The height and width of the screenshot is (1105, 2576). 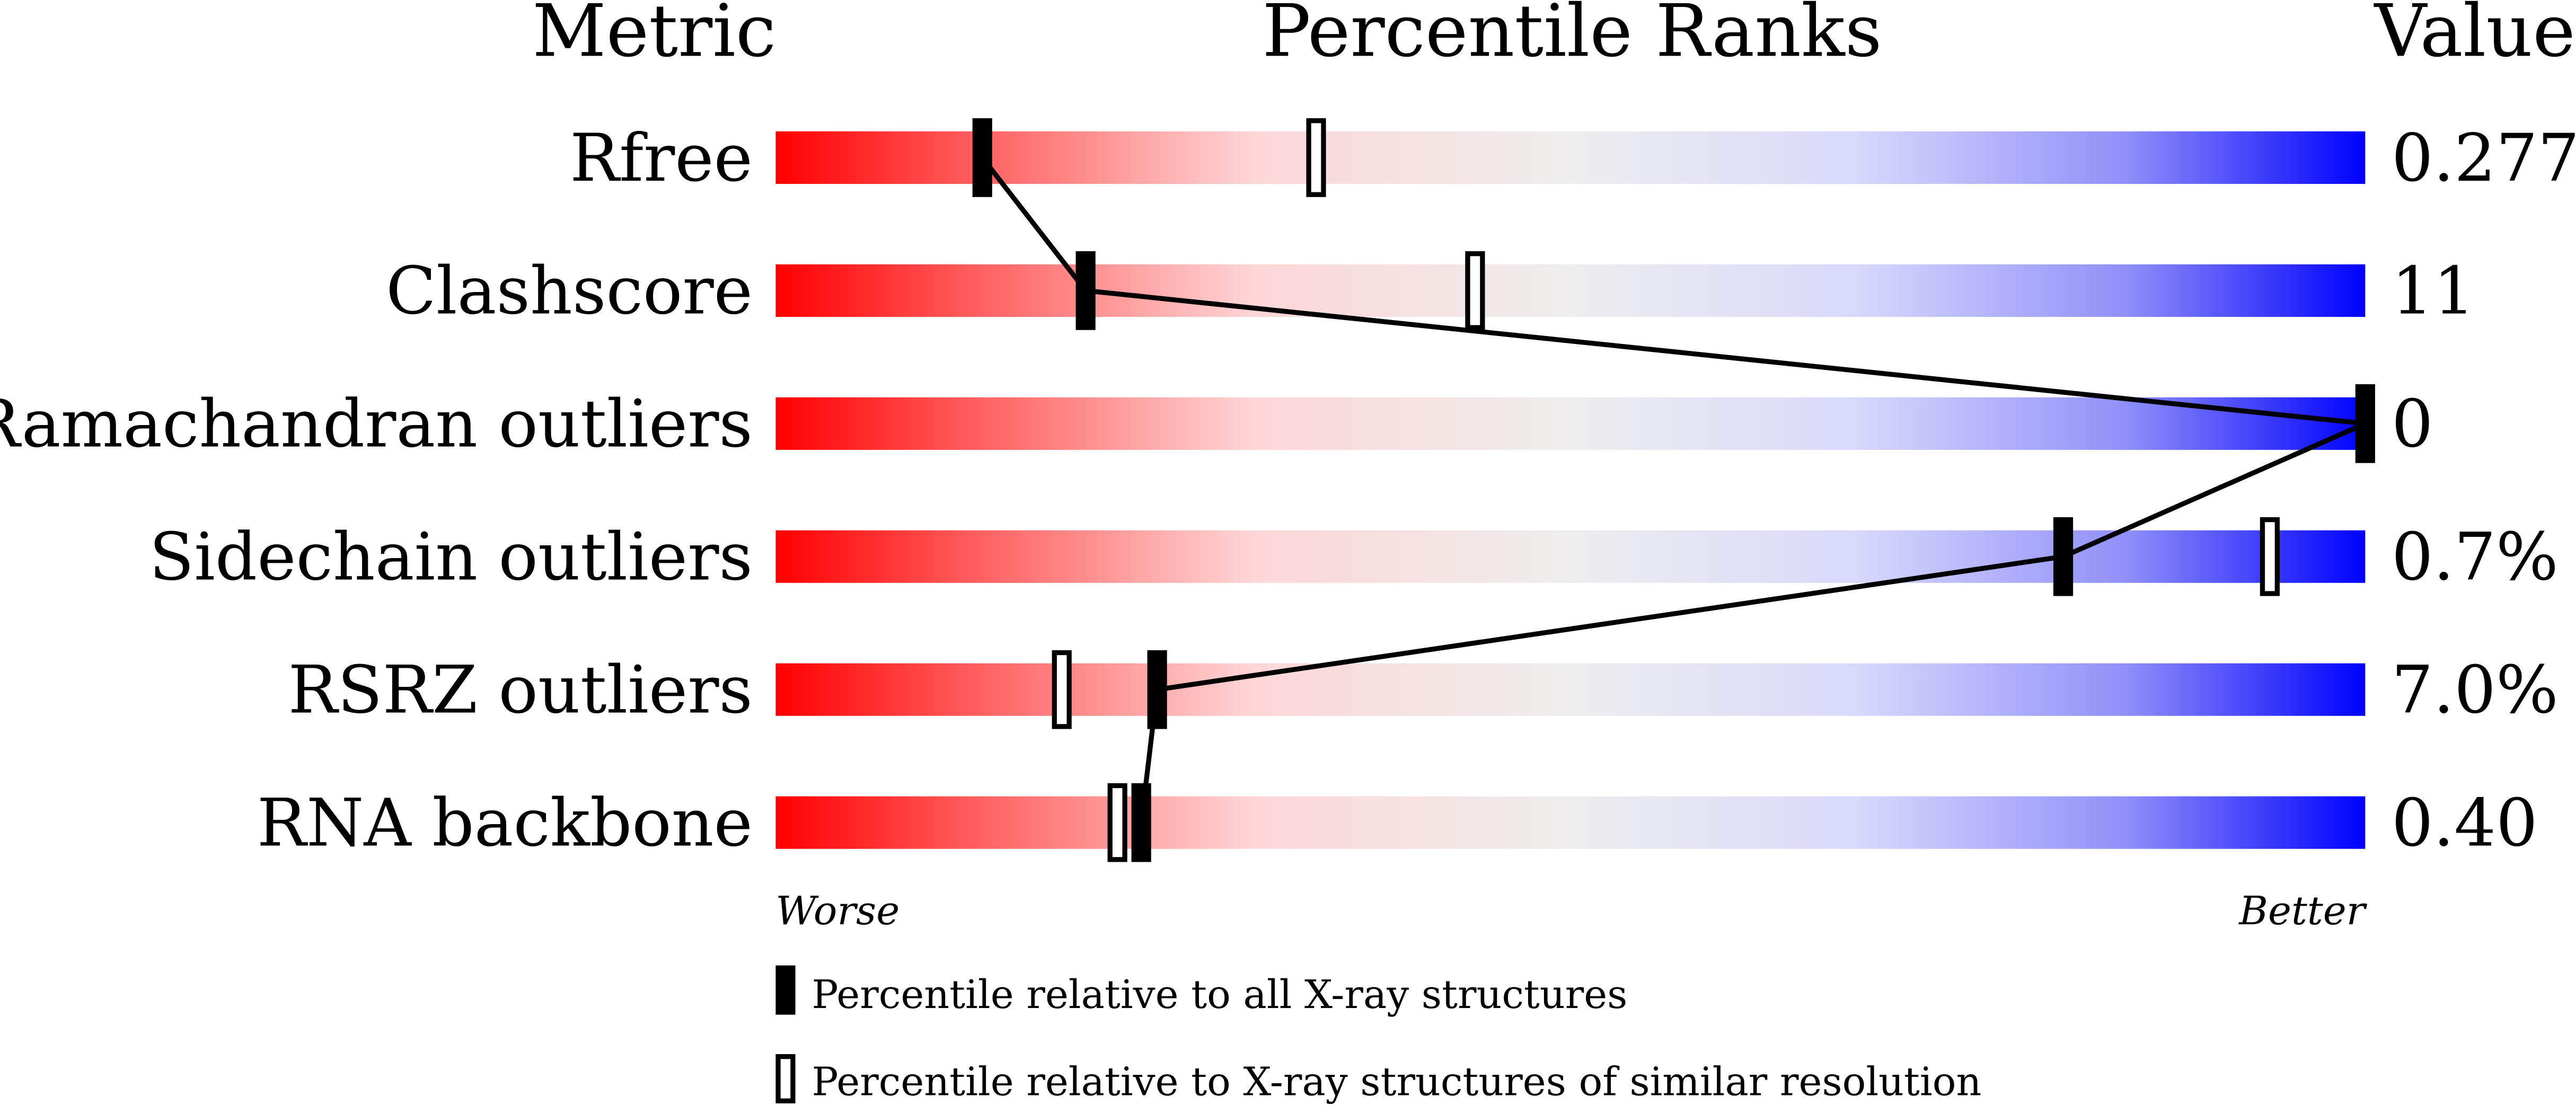 I want to click on legend-hollow-marker, so click(x=785, y=1078).